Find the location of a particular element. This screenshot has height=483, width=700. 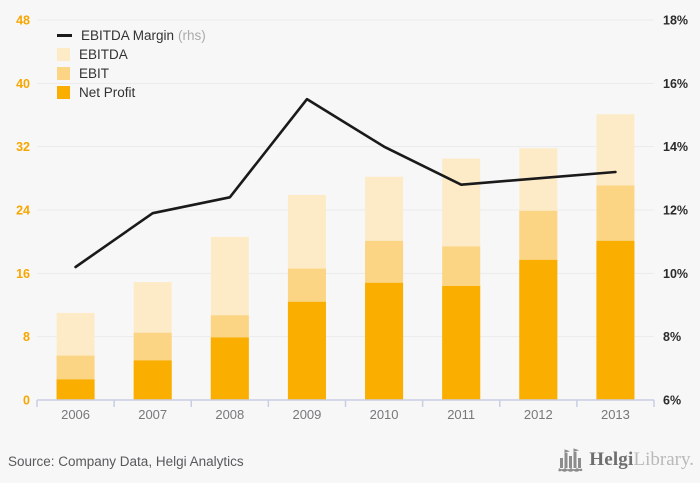

bar-segment-net-profit-2013 is located at coordinates (615, 320).